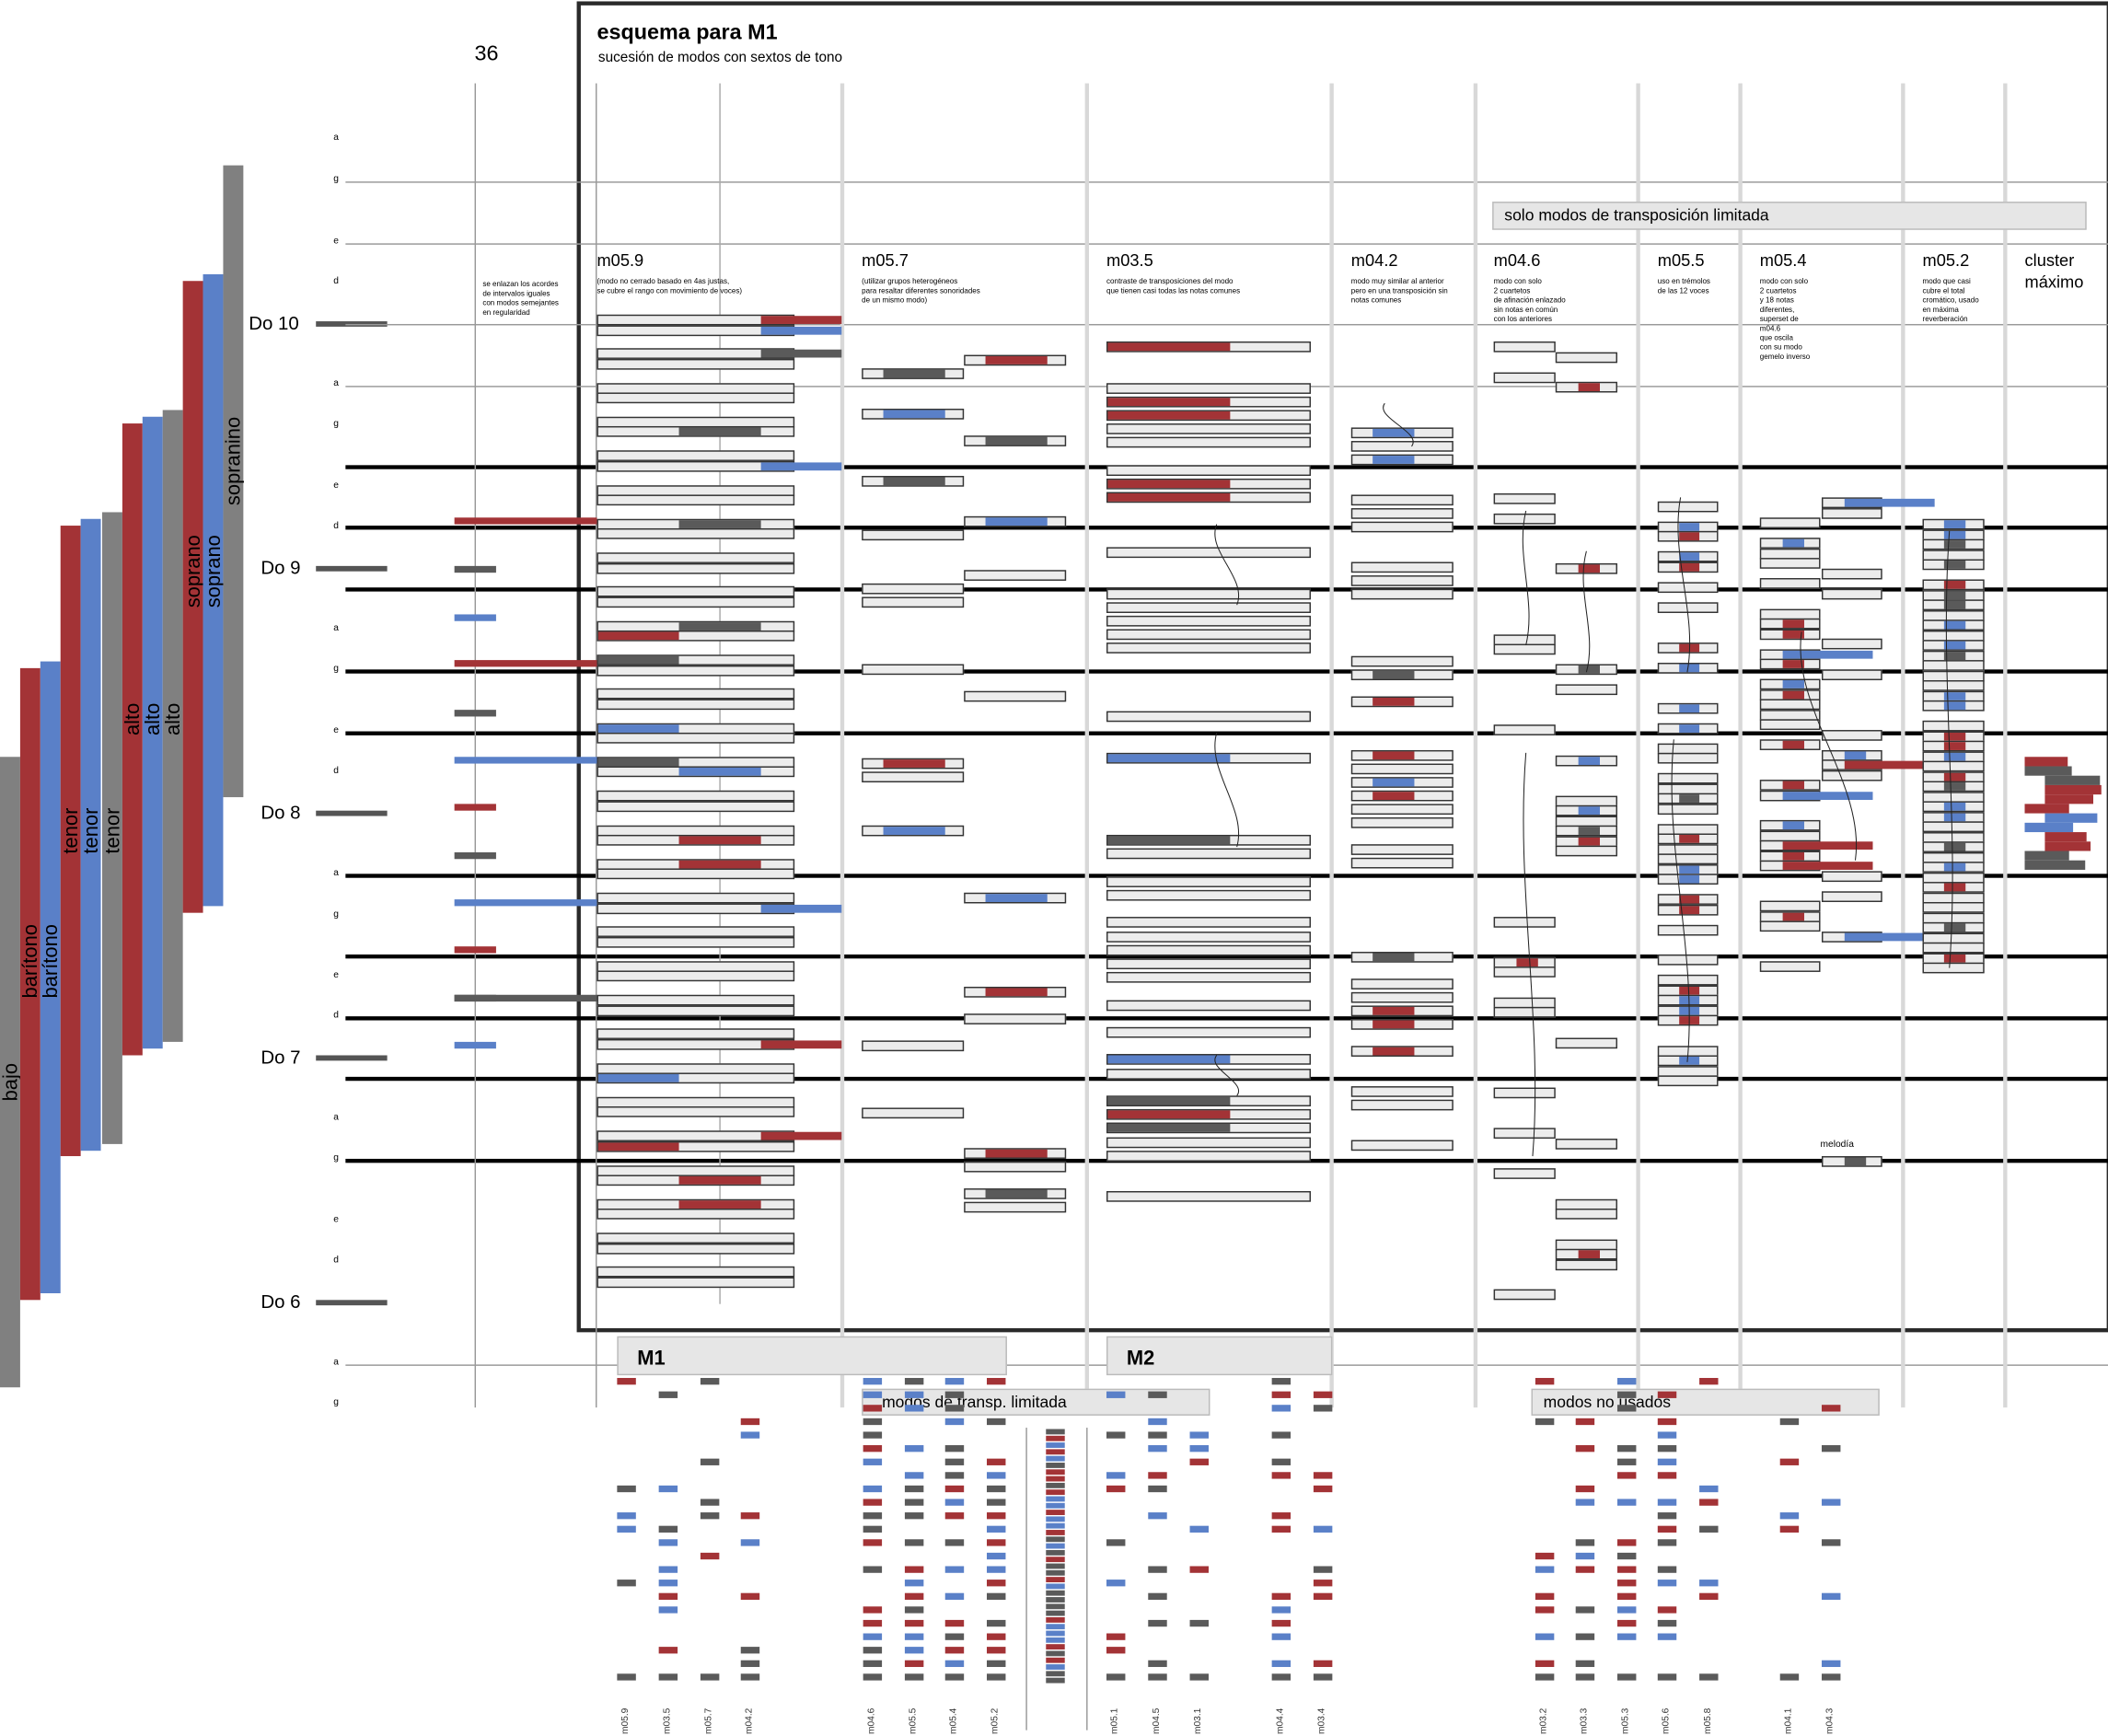 The height and width of the screenshot is (1736, 2108). What do you see at coordinates (1226, 733) in the screenshot?
I see `octave-line` at bounding box center [1226, 733].